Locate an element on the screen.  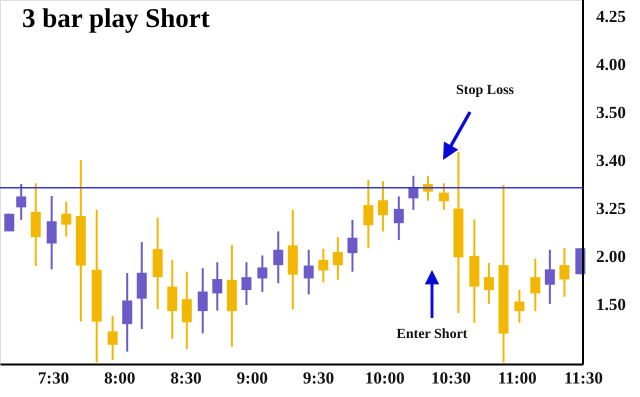
chart-title: 3 bar play Short is located at coordinates (116, 18).